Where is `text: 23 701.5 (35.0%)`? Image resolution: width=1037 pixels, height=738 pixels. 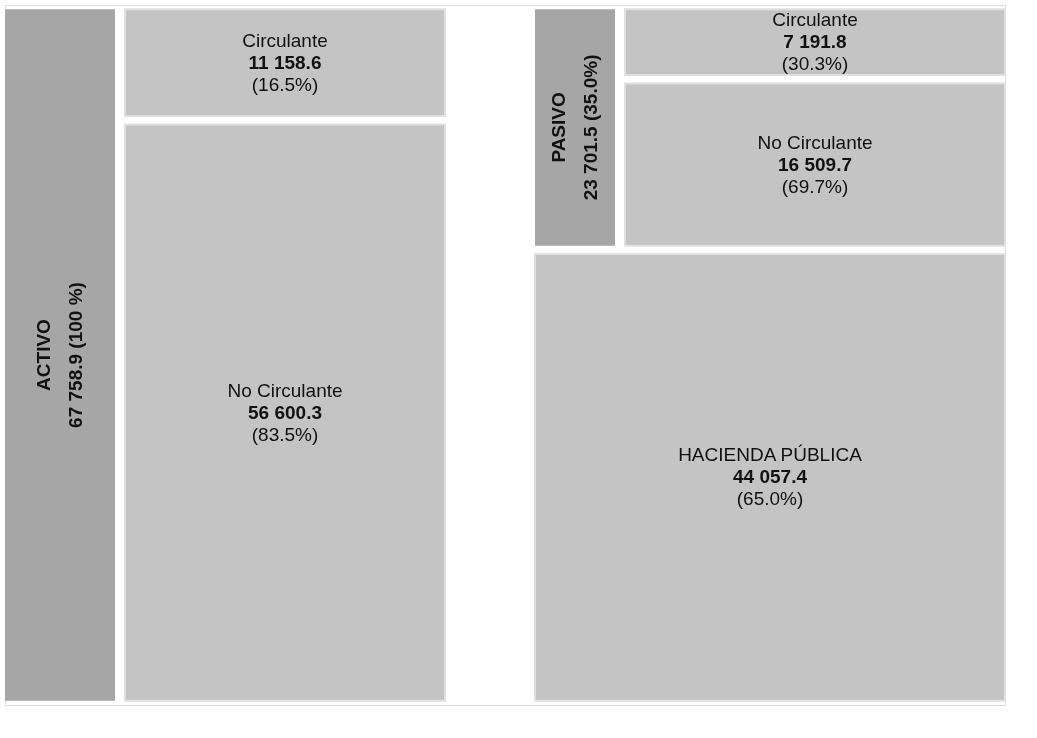 text: 23 701.5 (35.0%) is located at coordinates (590, 127).